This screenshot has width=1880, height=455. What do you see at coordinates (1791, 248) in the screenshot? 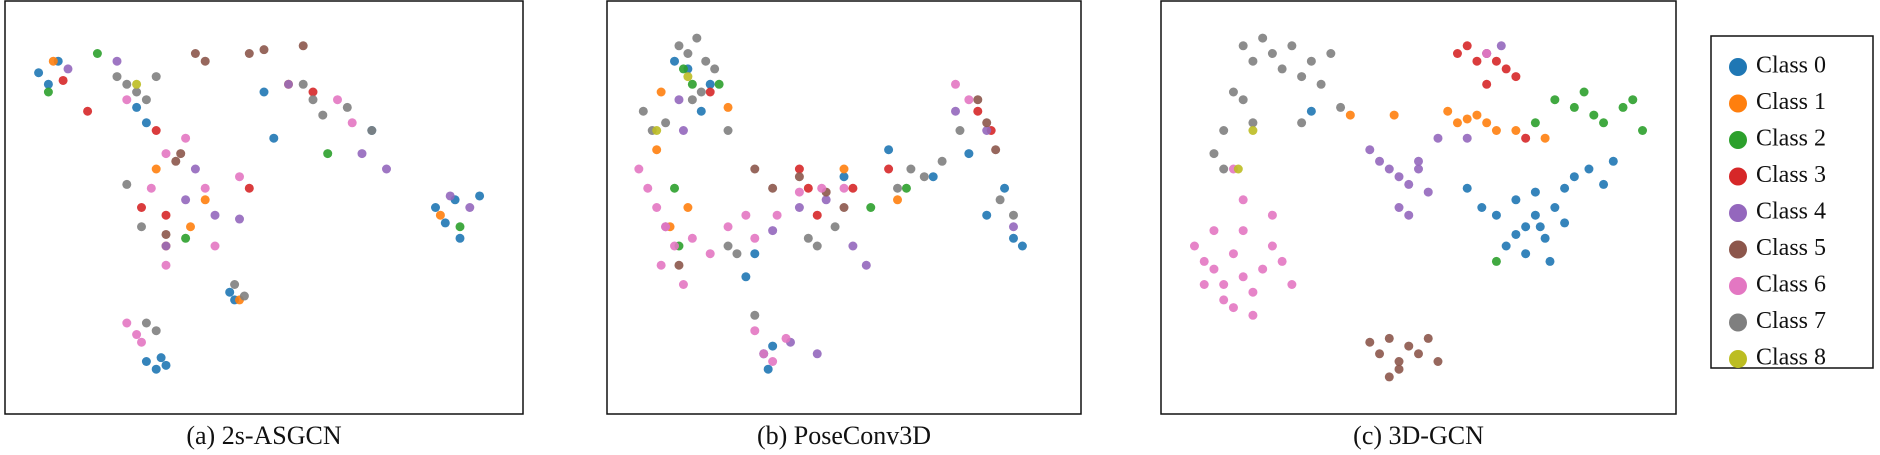
I see `legend-label: Class 5` at bounding box center [1791, 248].